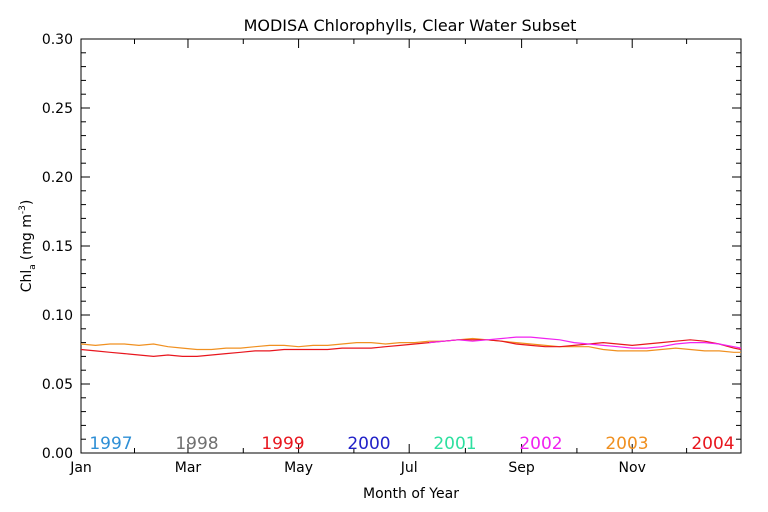  Describe the element at coordinates (57, 109) in the screenshot. I see `y-tick-label: 0.25` at that location.